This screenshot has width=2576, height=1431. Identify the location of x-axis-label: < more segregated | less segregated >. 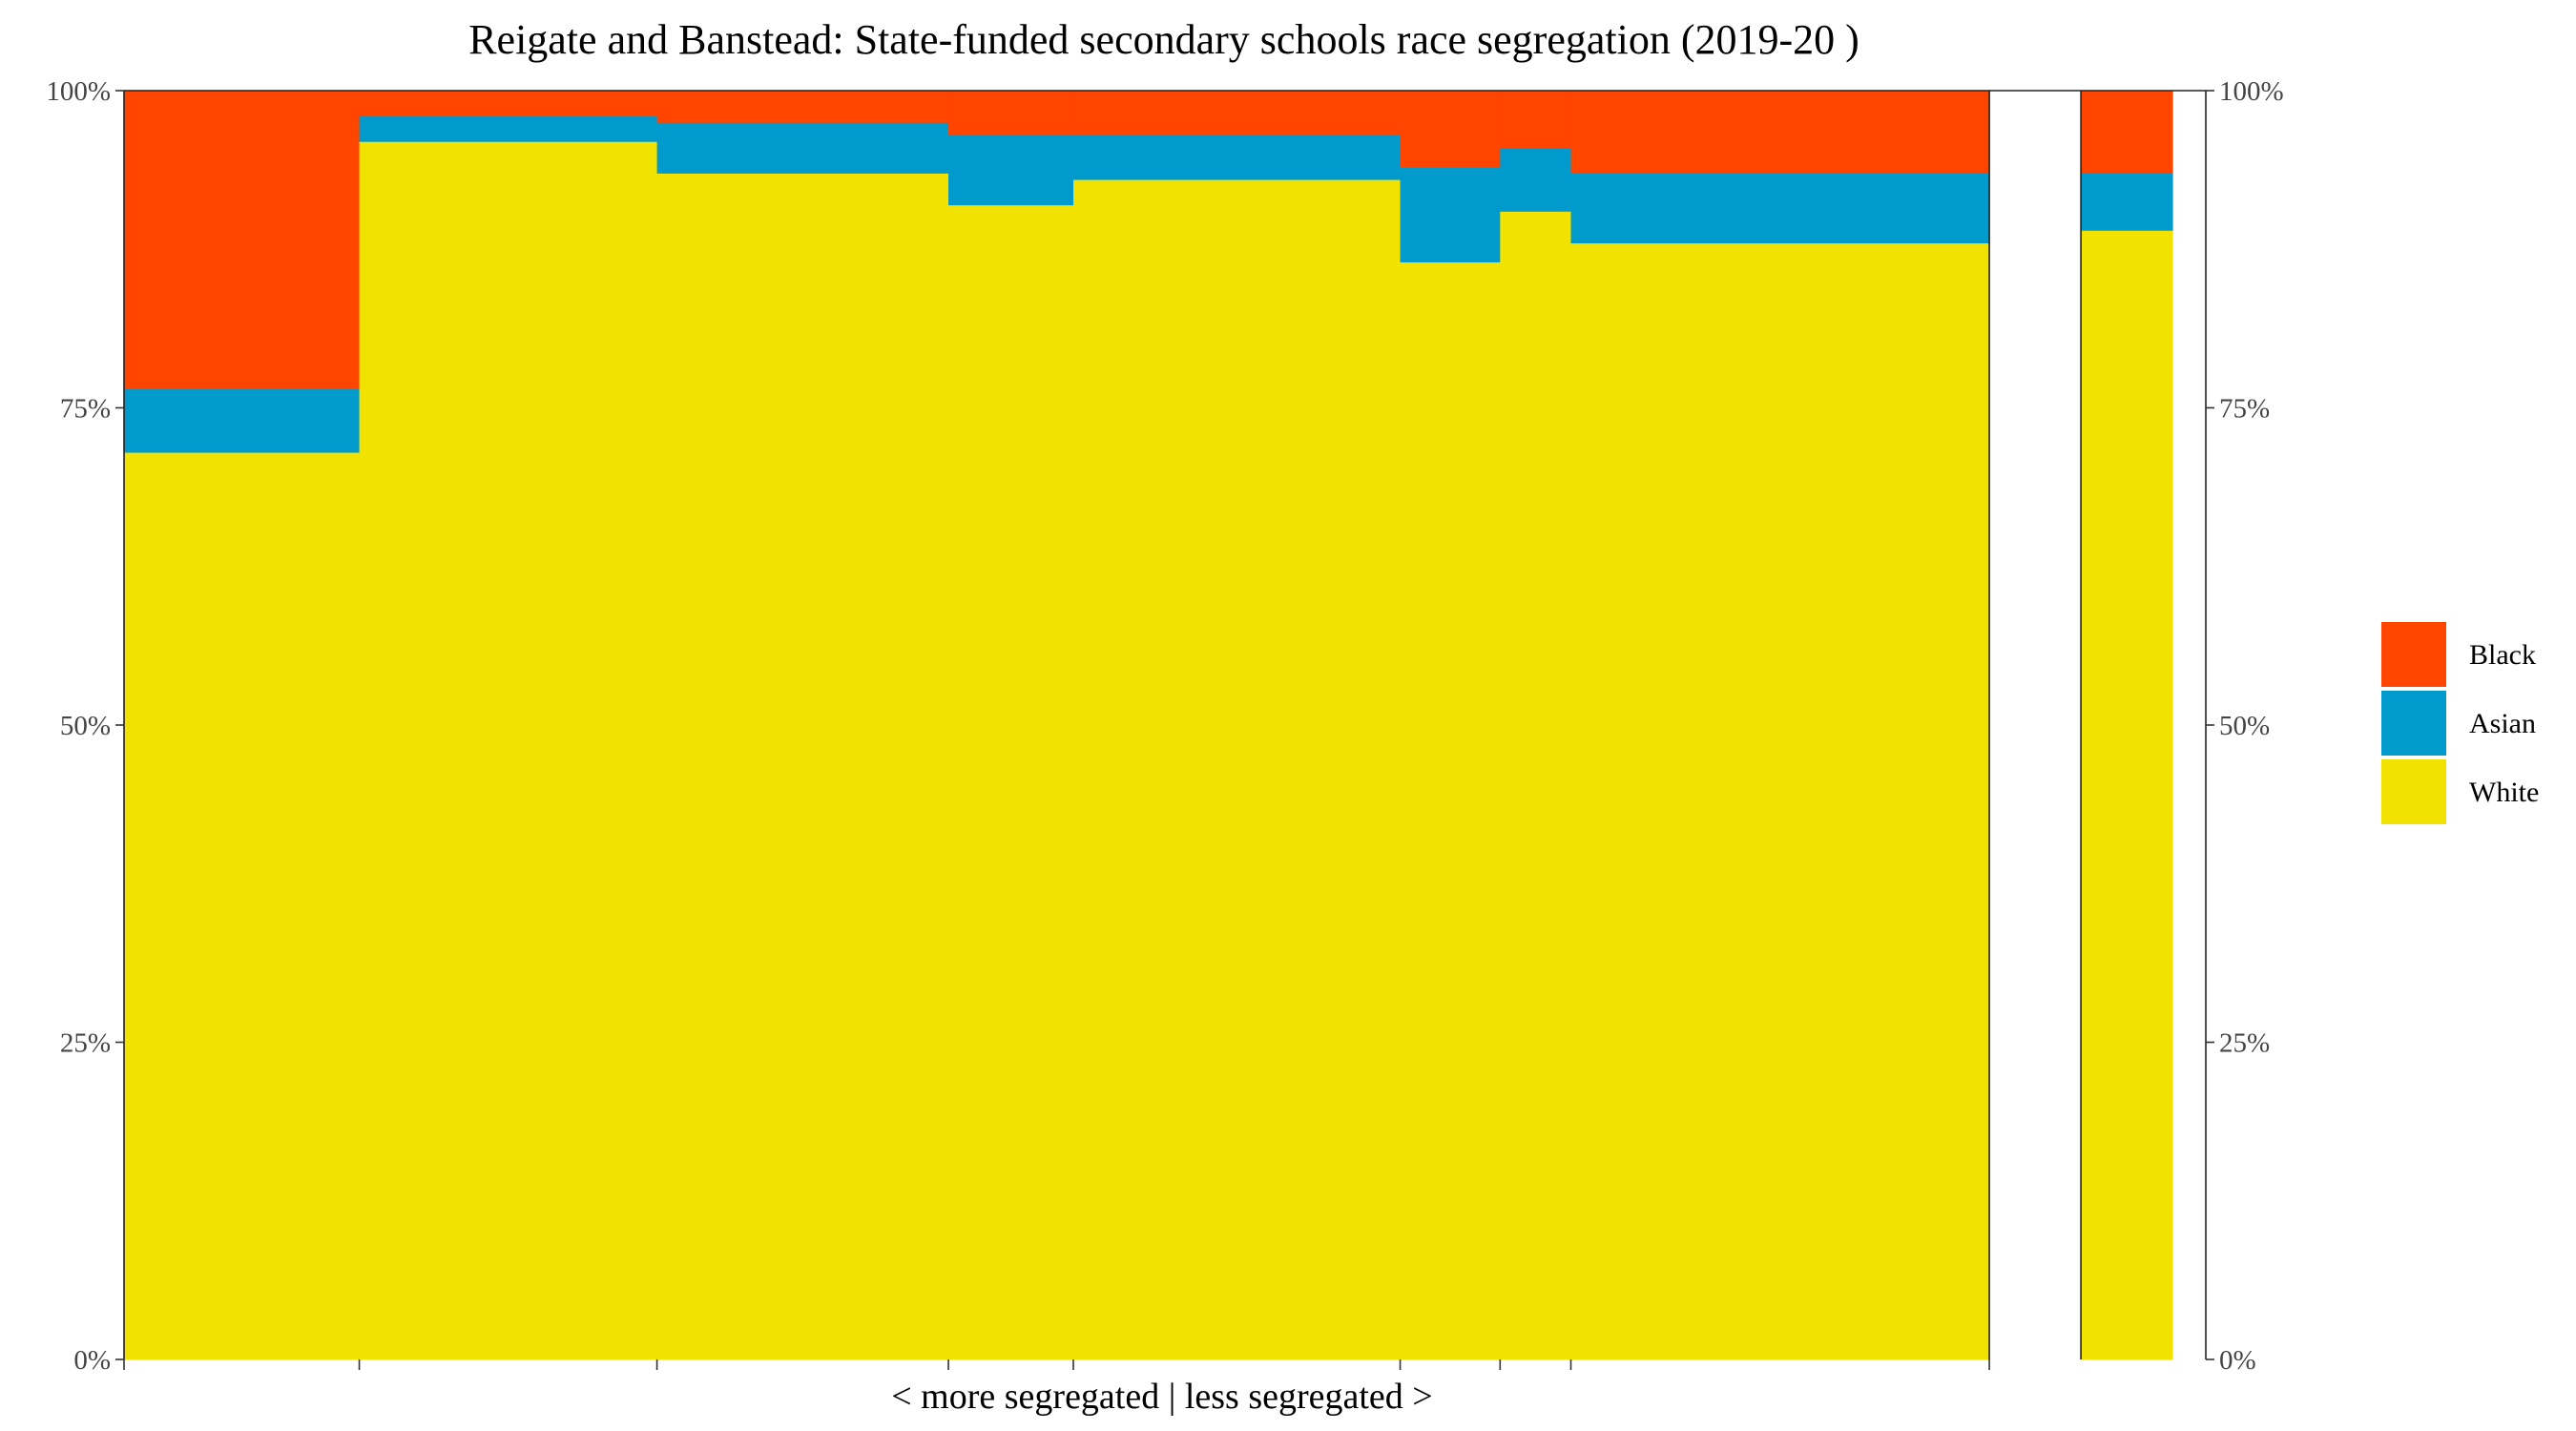
(1161, 1397).